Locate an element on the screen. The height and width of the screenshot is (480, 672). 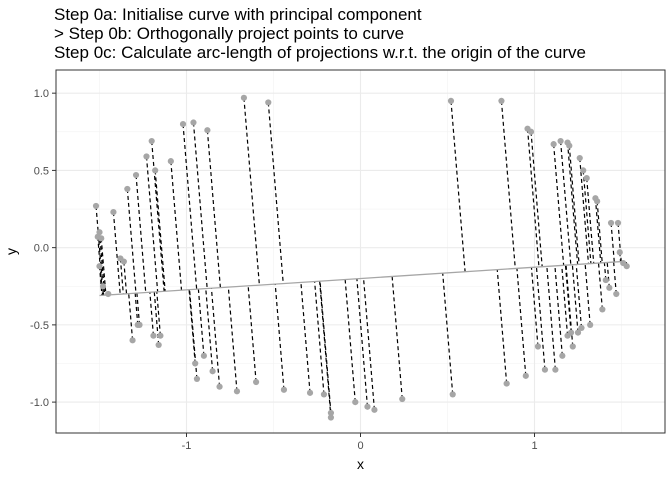
principal-curve-layer is located at coordinates (360, 278).